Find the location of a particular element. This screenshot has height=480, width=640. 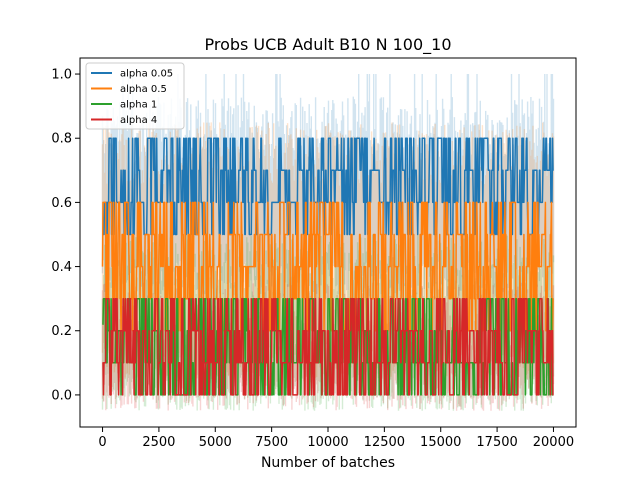

y-tick-label: 0.0 is located at coordinates (61, 395).